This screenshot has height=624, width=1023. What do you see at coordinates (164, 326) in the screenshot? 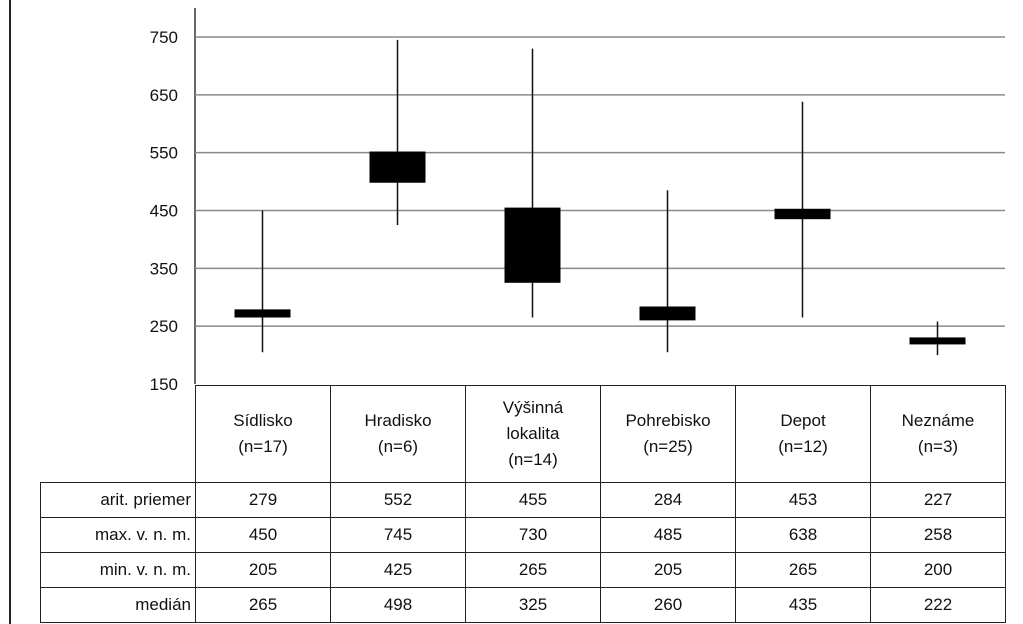
I see `y-tick-label: 250` at bounding box center [164, 326].